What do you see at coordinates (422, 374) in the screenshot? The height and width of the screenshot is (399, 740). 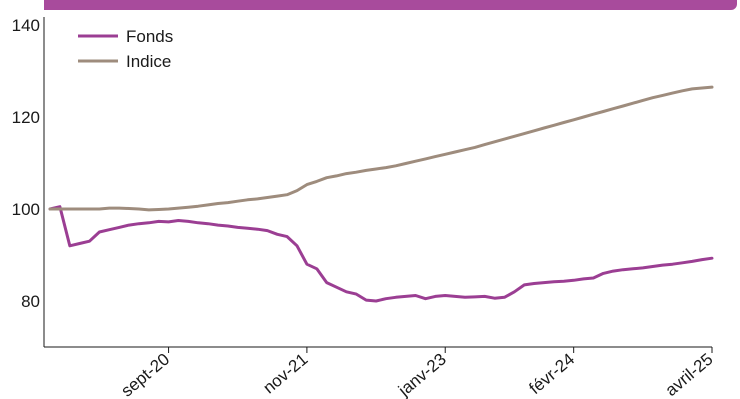 I see `x-tick-label: janv-23` at bounding box center [422, 374].